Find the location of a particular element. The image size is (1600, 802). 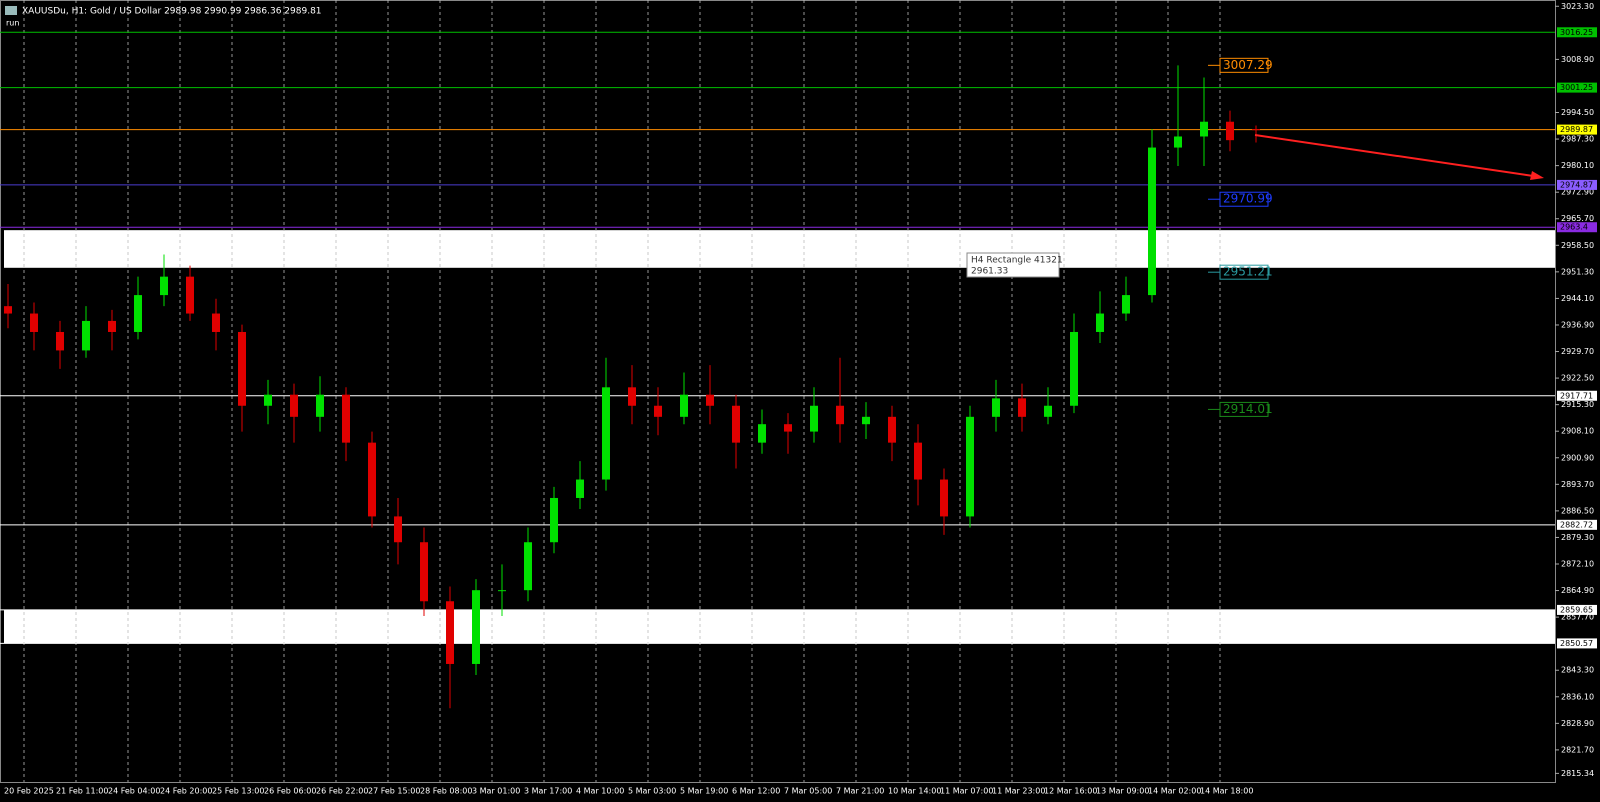

y-tick-label: 2872.10 is located at coordinates (1577, 563).